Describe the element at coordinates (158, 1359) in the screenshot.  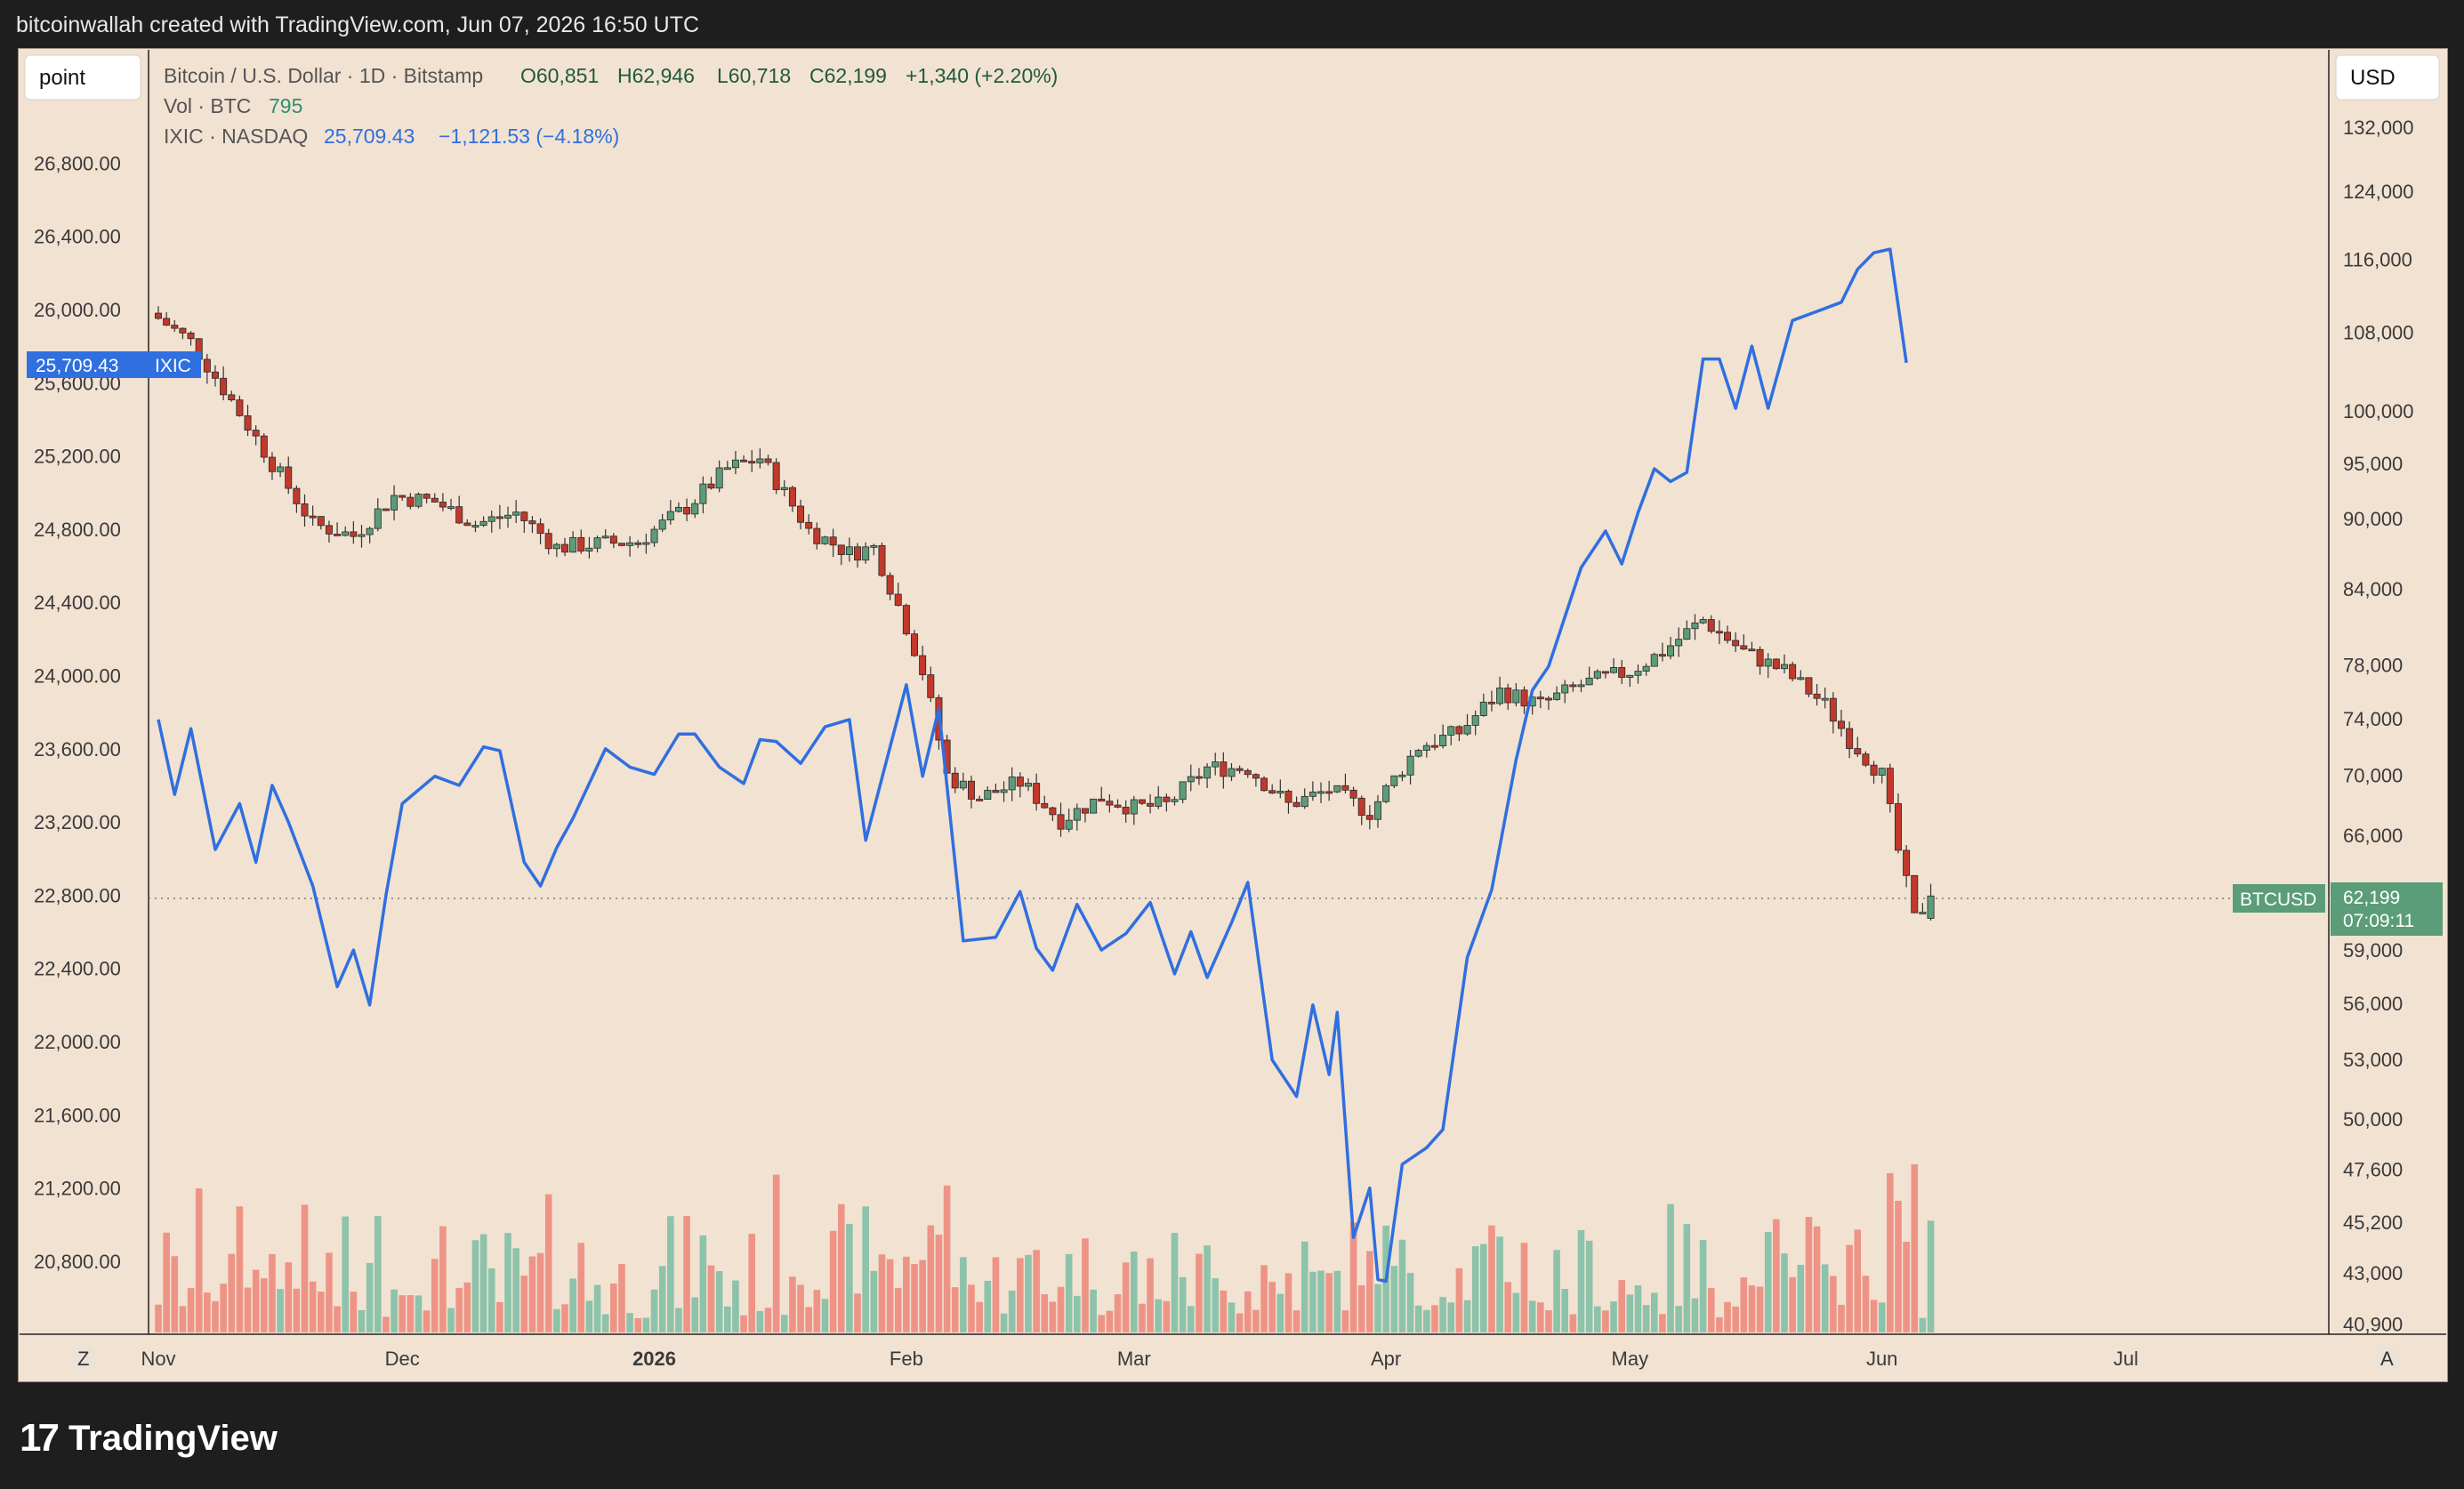
I see `time-tick-label: Nov` at that location.